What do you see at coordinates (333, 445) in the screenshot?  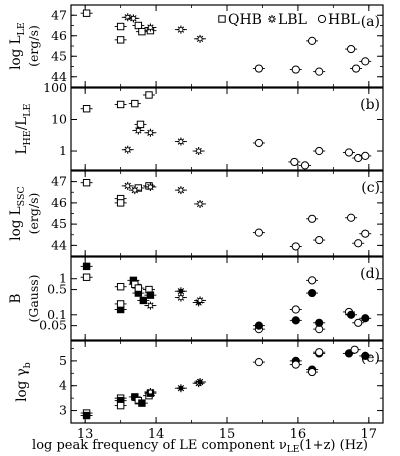 I see `x-axis-label-tail: (1+z) (Hz)` at bounding box center [333, 445].